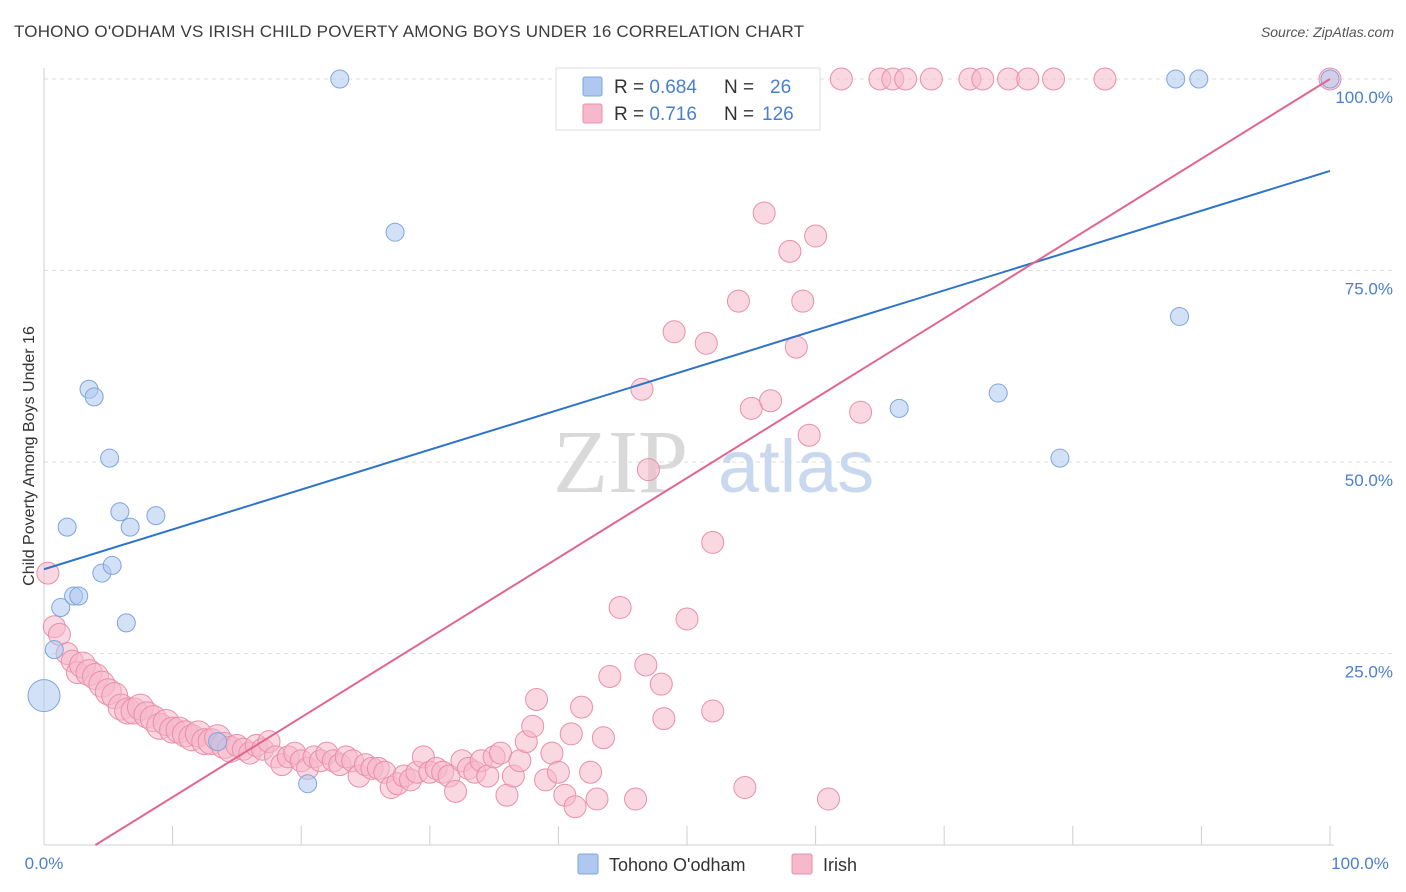  I want to click on y-tick-label: 100.0%, so click(1364, 97).